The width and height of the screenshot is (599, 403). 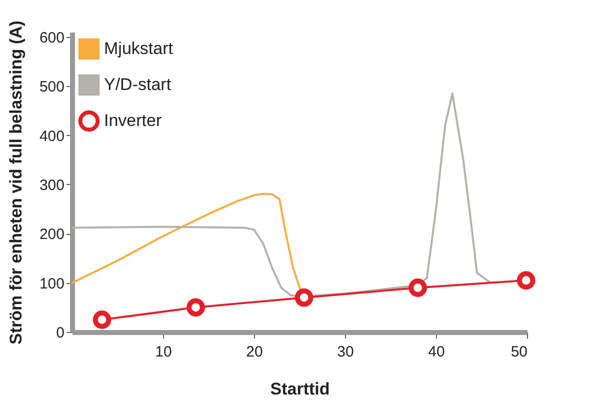 I want to click on legend-label: Y/D-start, so click(x=138, y=84).